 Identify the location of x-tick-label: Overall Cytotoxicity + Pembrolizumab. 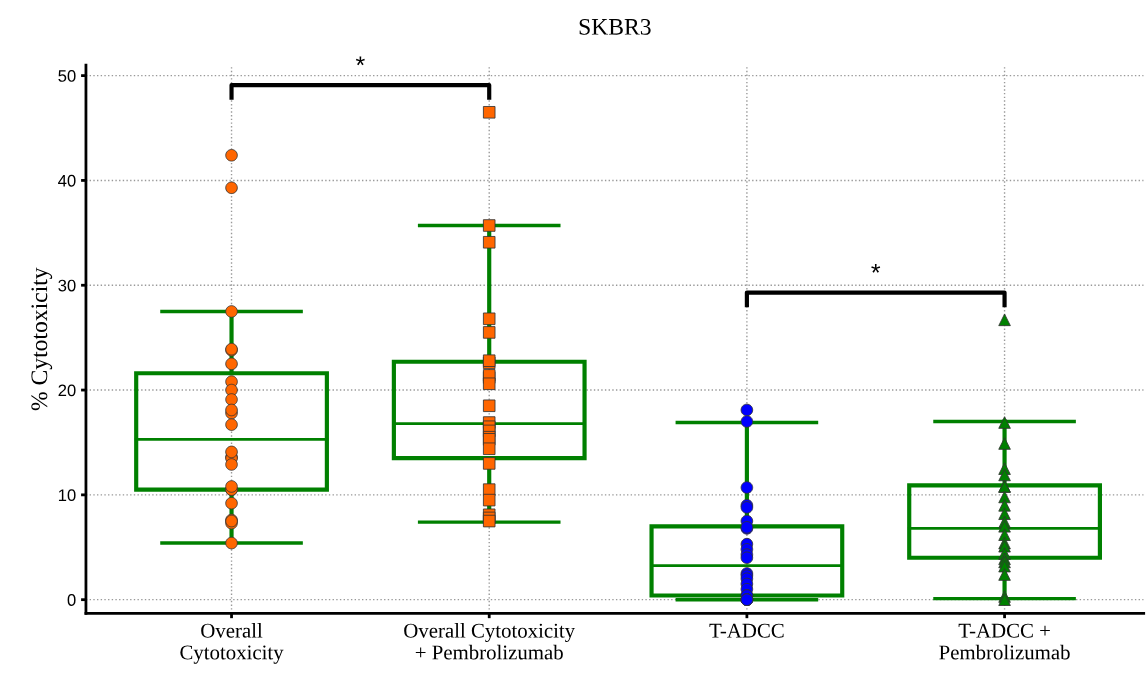
(490, 641).